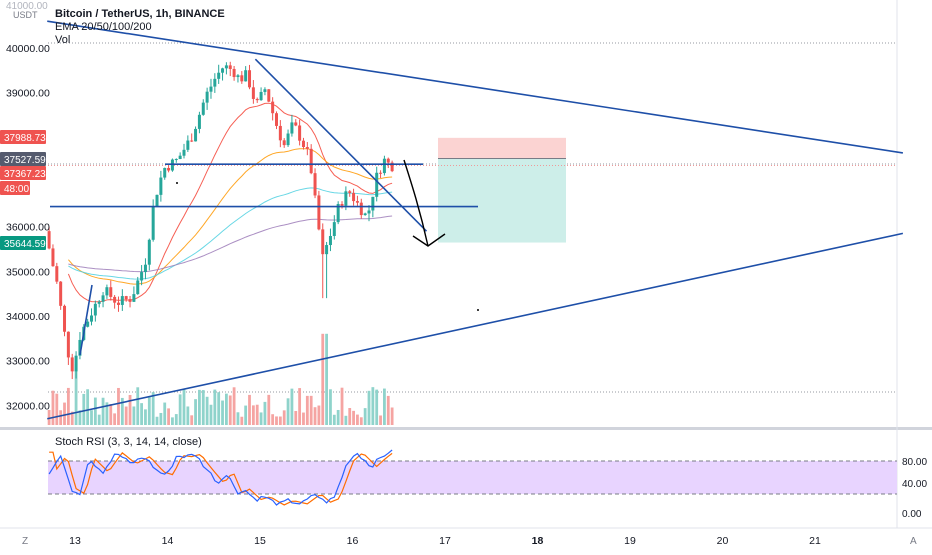 This screenshot has width=932, height=555. Describe the element at coordinates (472, 477) in the screenshot. I see `stoch-rsi-band` at that location.